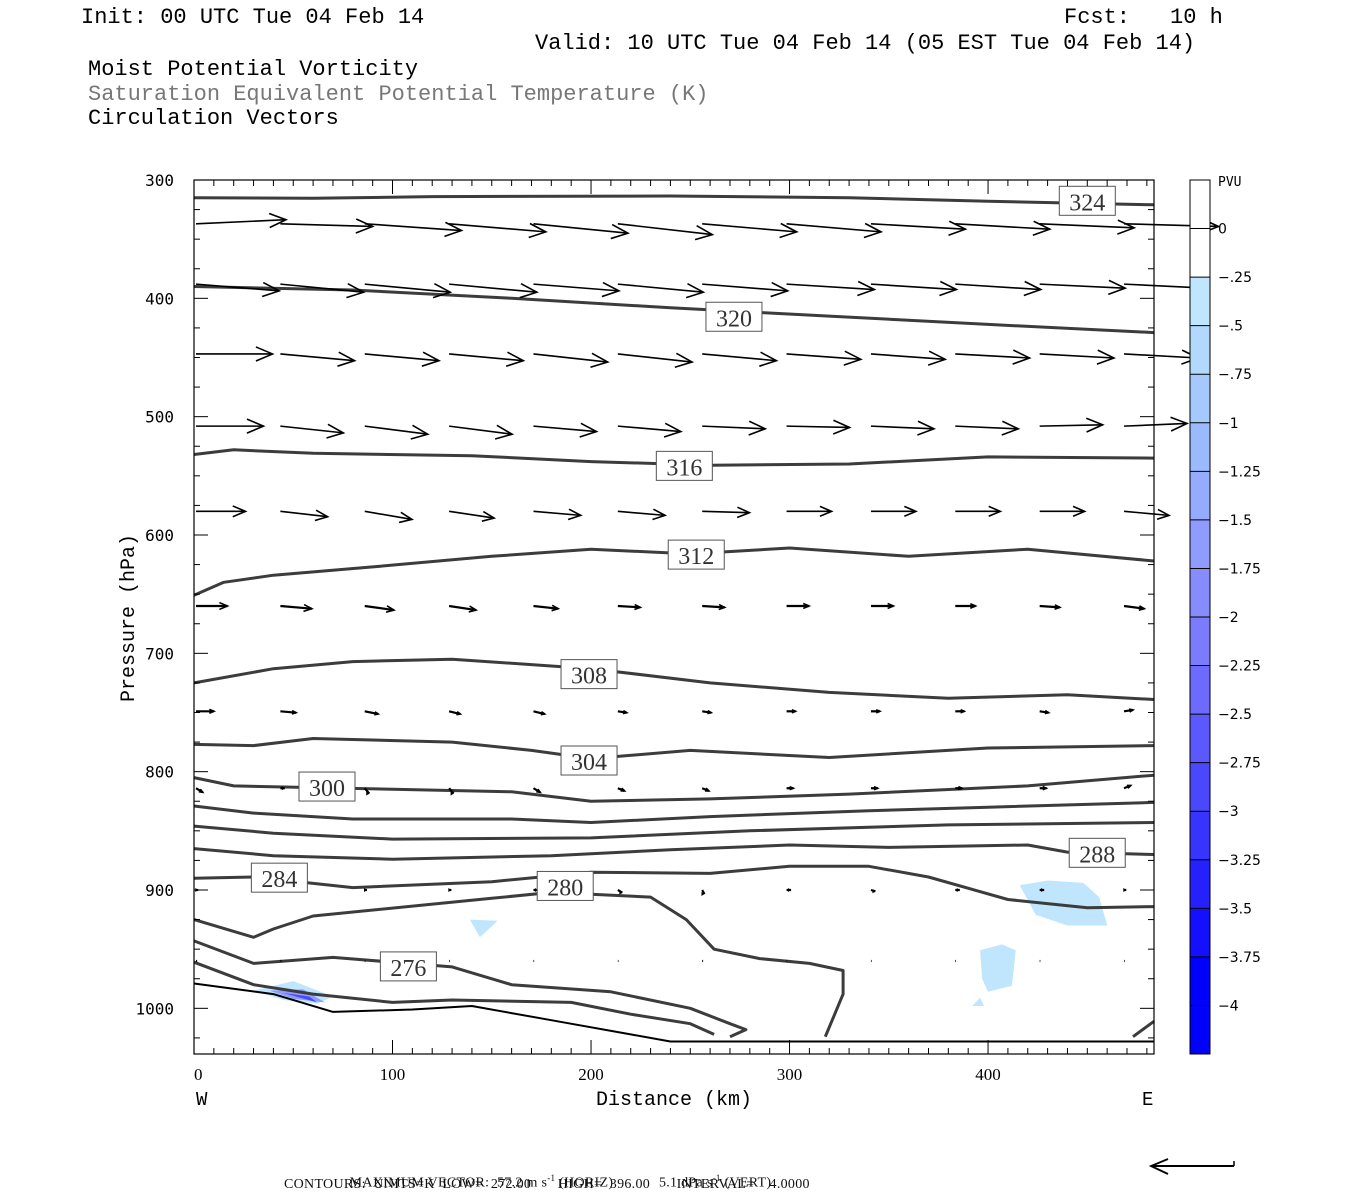  Describe the element at coordinates (716, 1178) in the screenshot. I see `vert-unit-exponent: -1` at that location.